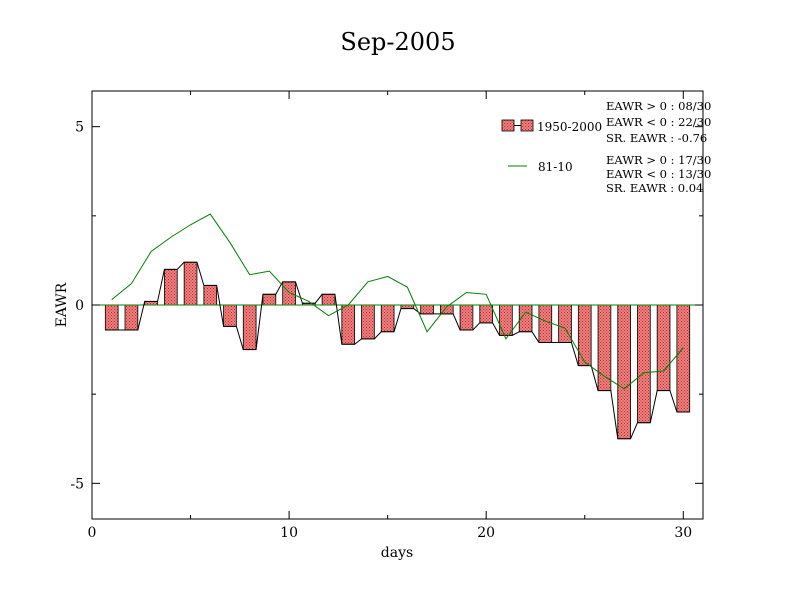  What do you see at coordinates (527, 125) in the screenshot?
I see `legend-bar-swatch-right` at bounding box center [527, 125].